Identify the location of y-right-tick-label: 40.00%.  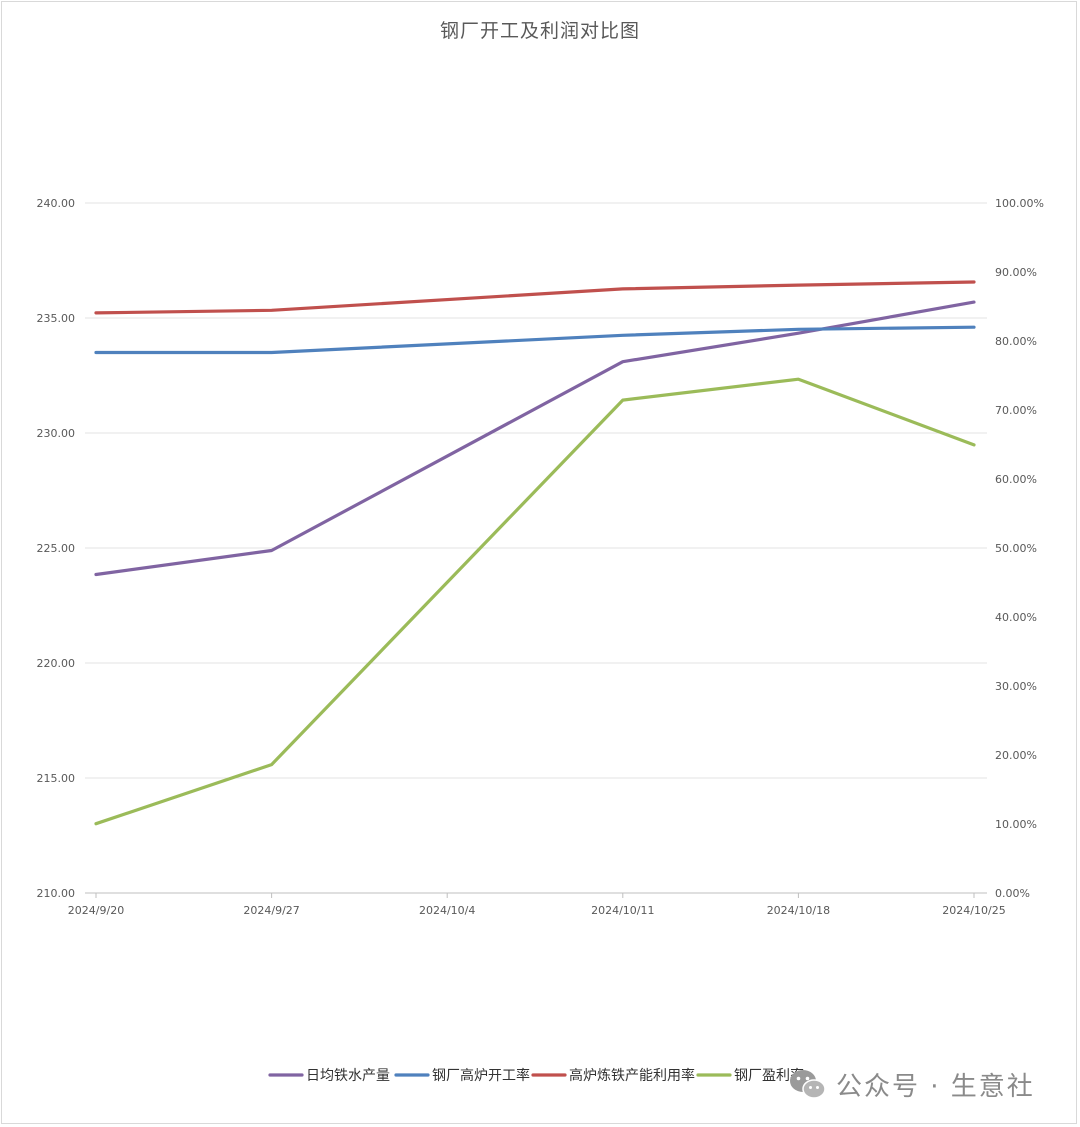
(1016, 617).